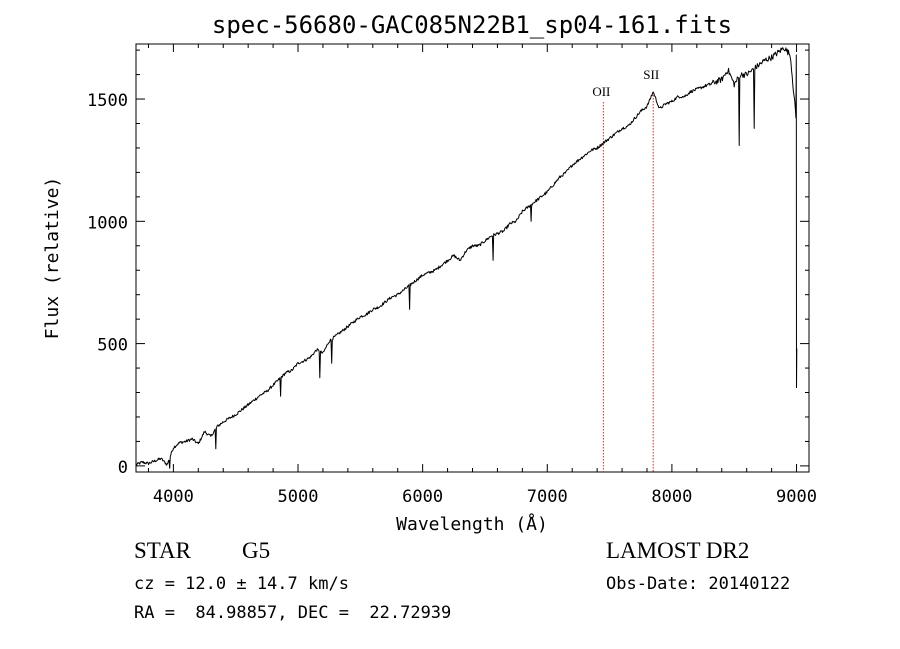 The height and width of the screenshot is (649, 900). I want to click on redshift-velocity: cz = 12.0 ± 14.7 km/s, so click(241, 584).